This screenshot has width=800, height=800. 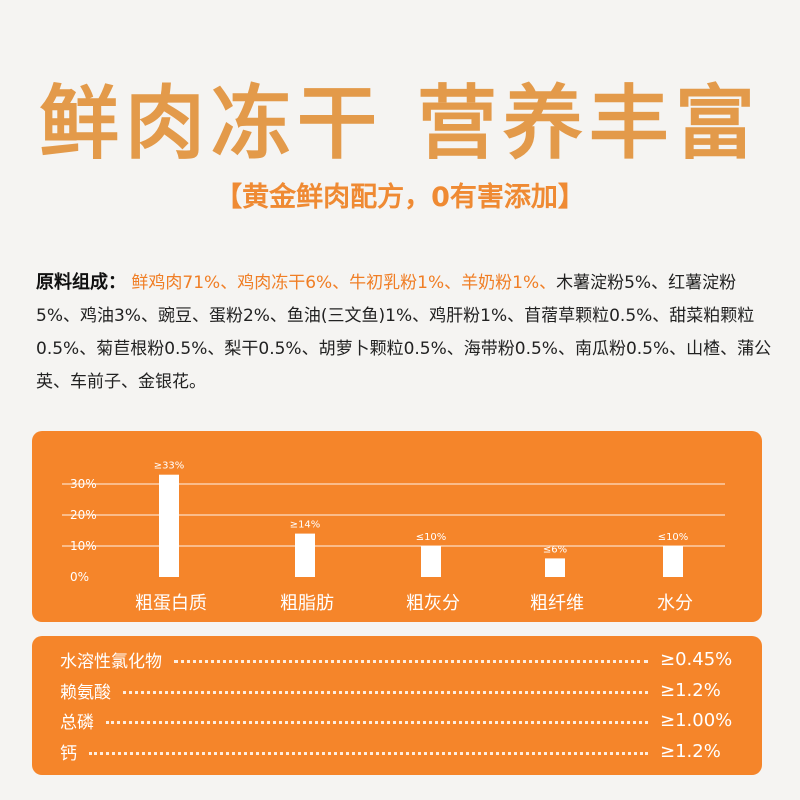 I want to click on ingredients-label: 原料组成：, so click(x=81, y=282).